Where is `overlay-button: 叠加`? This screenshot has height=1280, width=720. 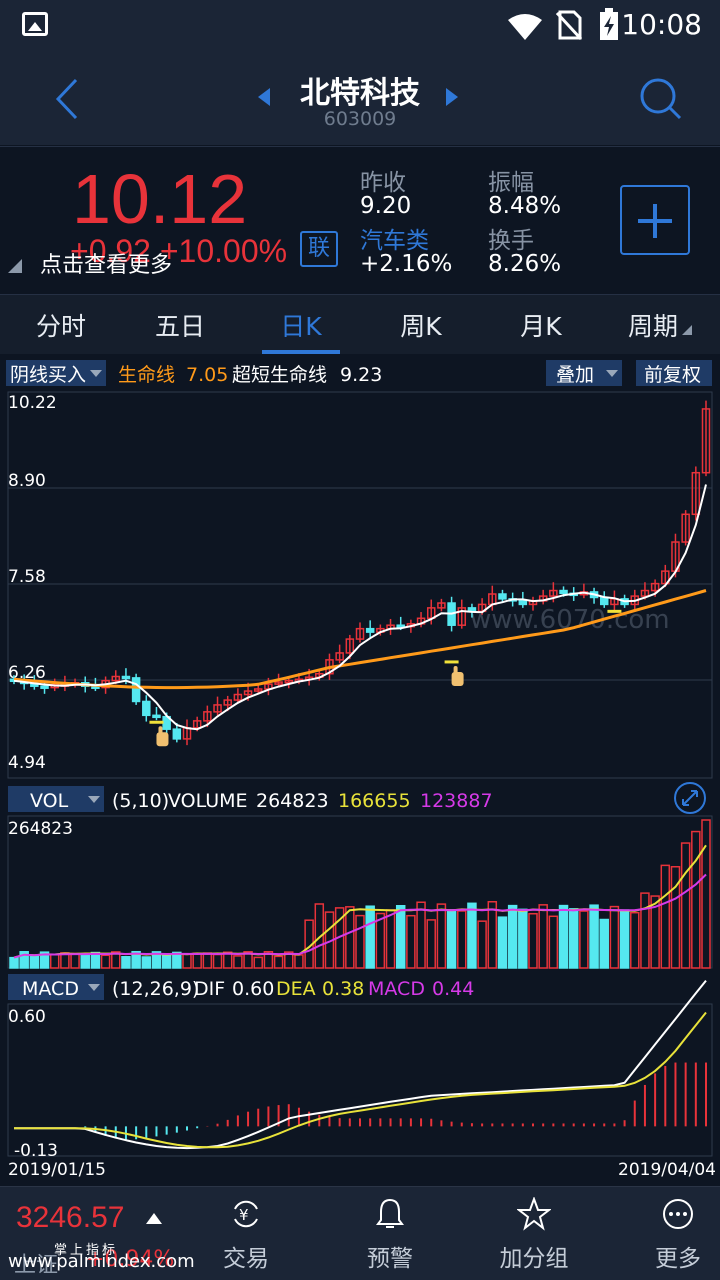 overlay-button: 叠加 is located at coordinates (575, 375).